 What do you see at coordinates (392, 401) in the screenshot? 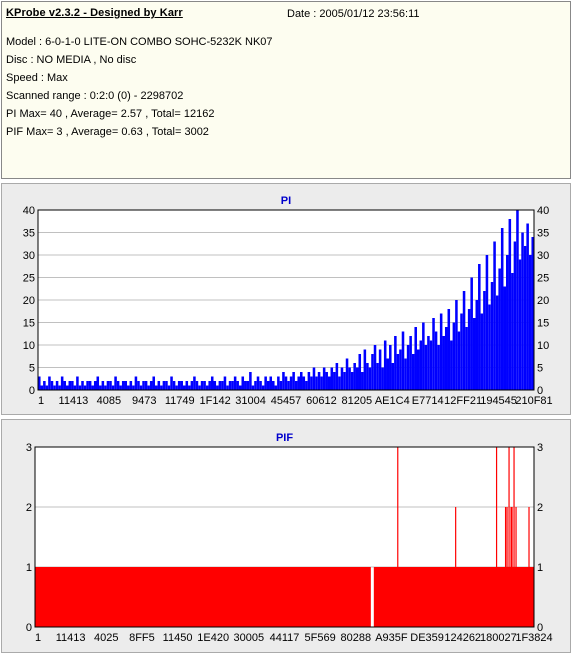
I see `x-tick-label: AE1C4` at bounding box center [392, 401].